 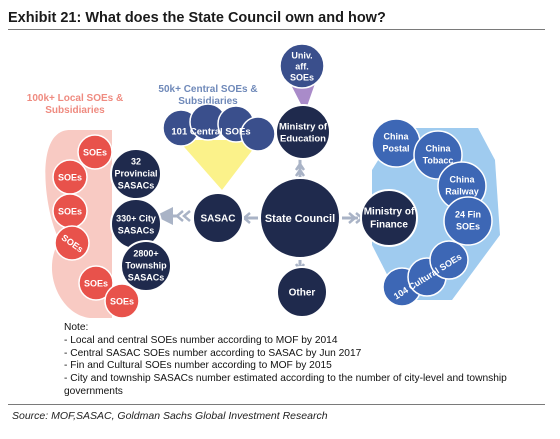 I want to click on central-soes-cluster: 101 Central SOEs, so click(x=219, y=127).